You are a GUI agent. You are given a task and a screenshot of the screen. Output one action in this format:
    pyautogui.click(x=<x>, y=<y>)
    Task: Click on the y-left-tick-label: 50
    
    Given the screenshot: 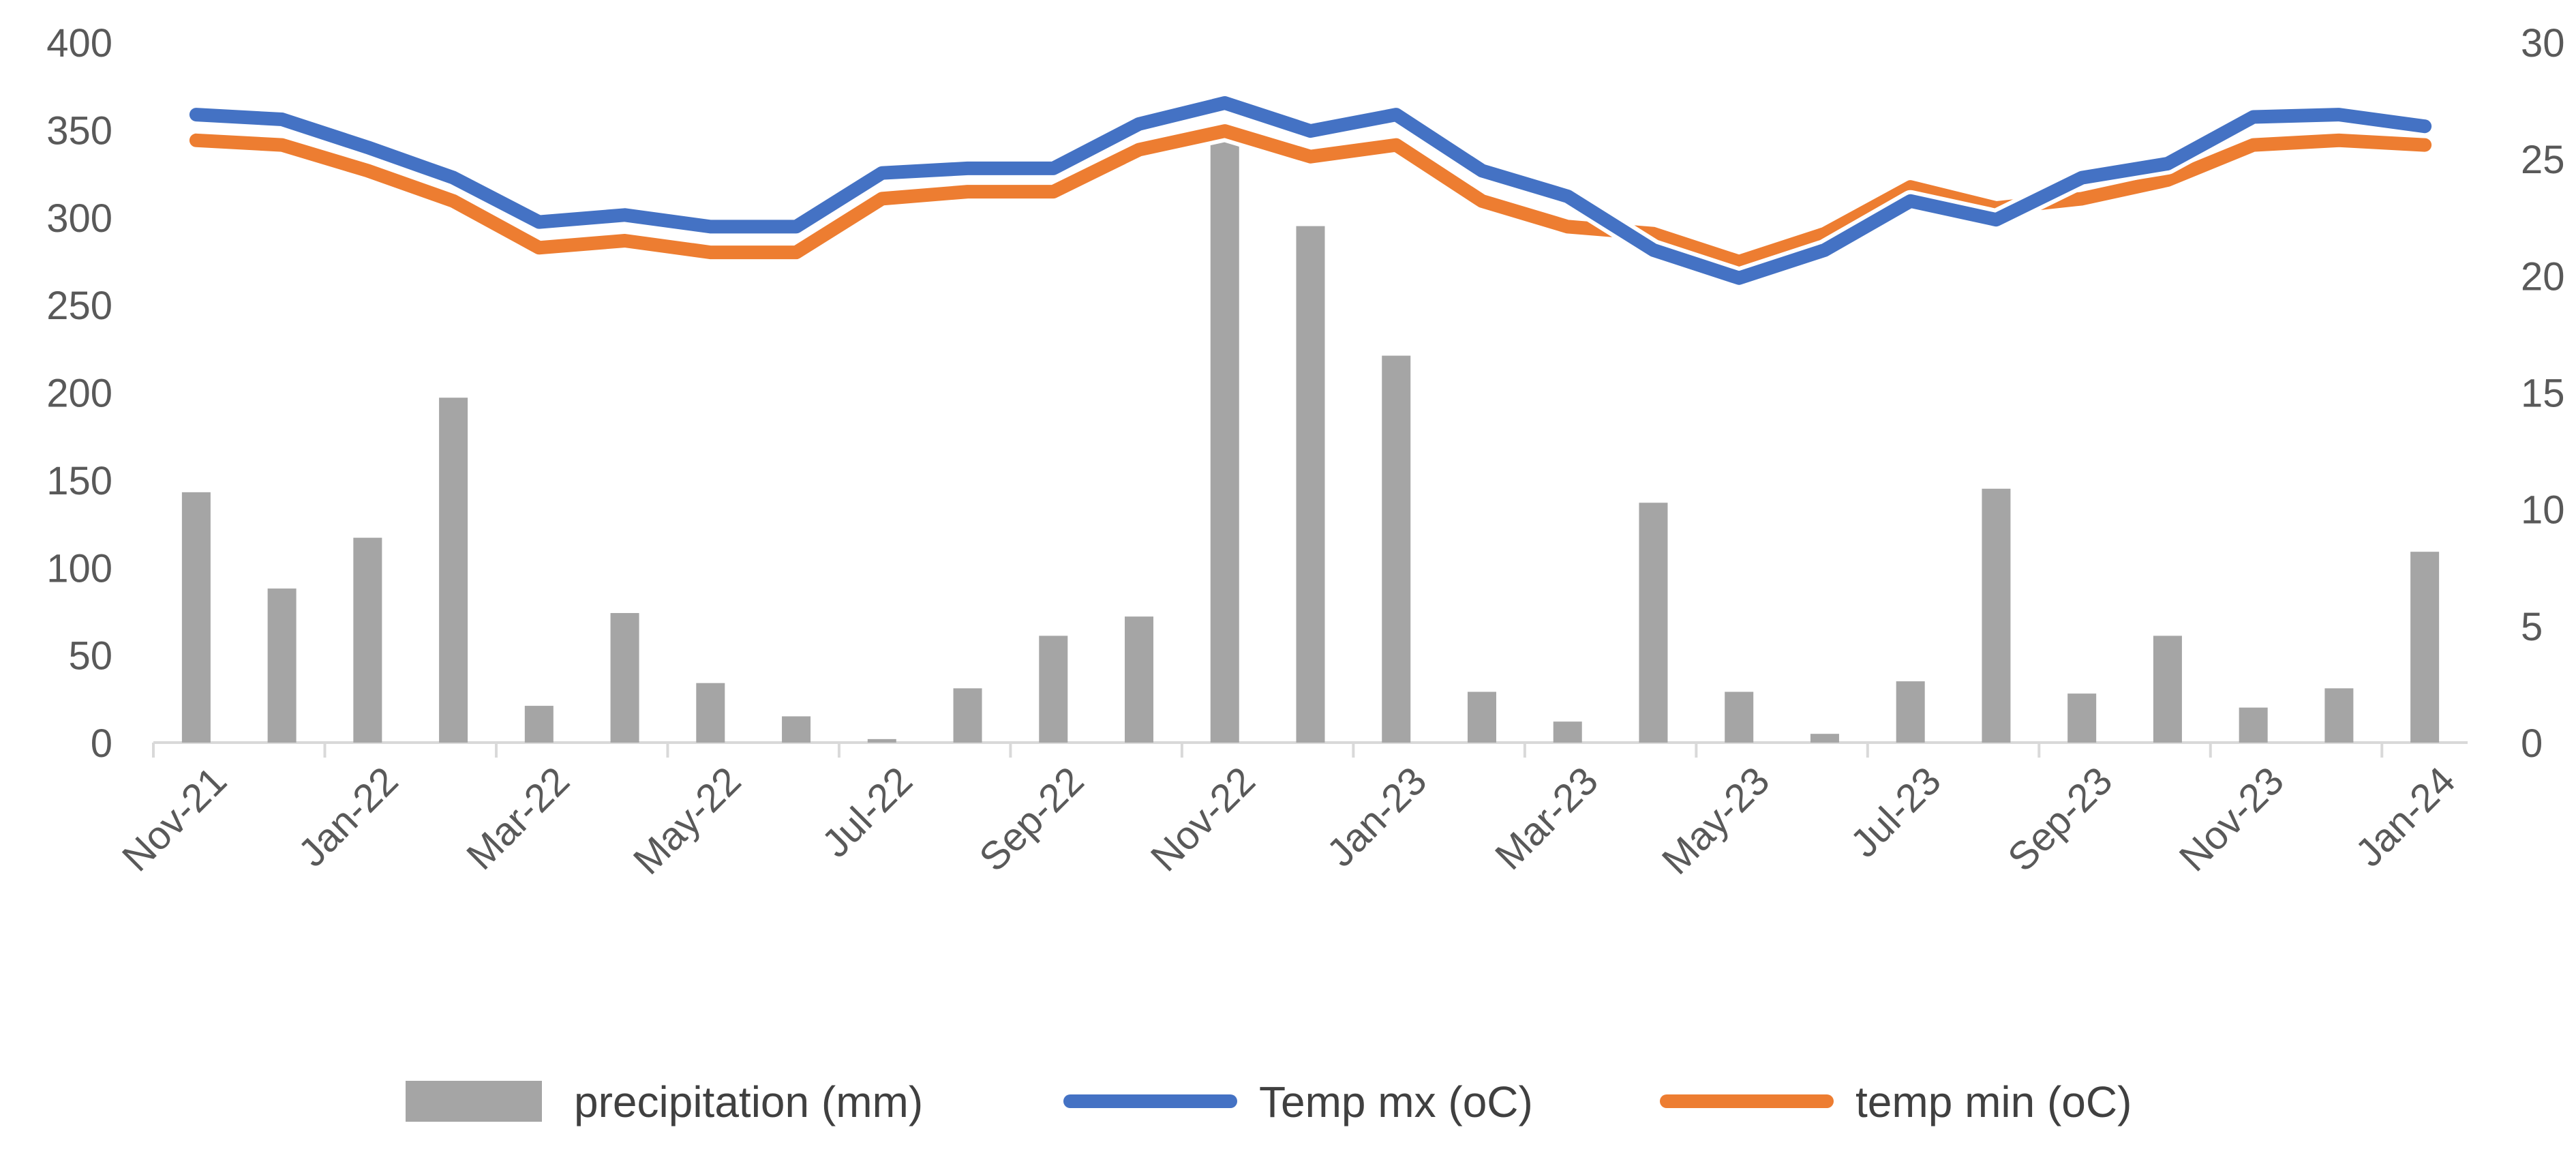 What is the action you would take?
    pyautogui.click(x=90, y=656)
    